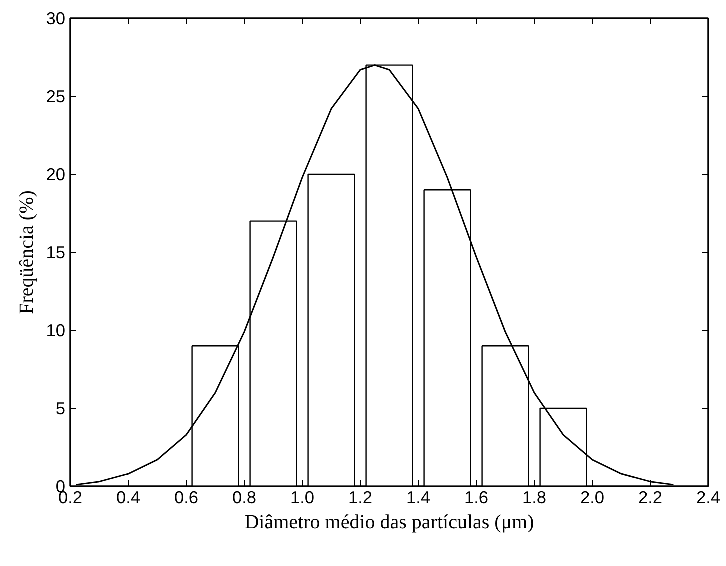 Image resolution: width=726 pixels, height=566 pixels. Describe the element at coordinates (360, 498) in the screenshot. I see `x-tick-label: 1.2` at that location.